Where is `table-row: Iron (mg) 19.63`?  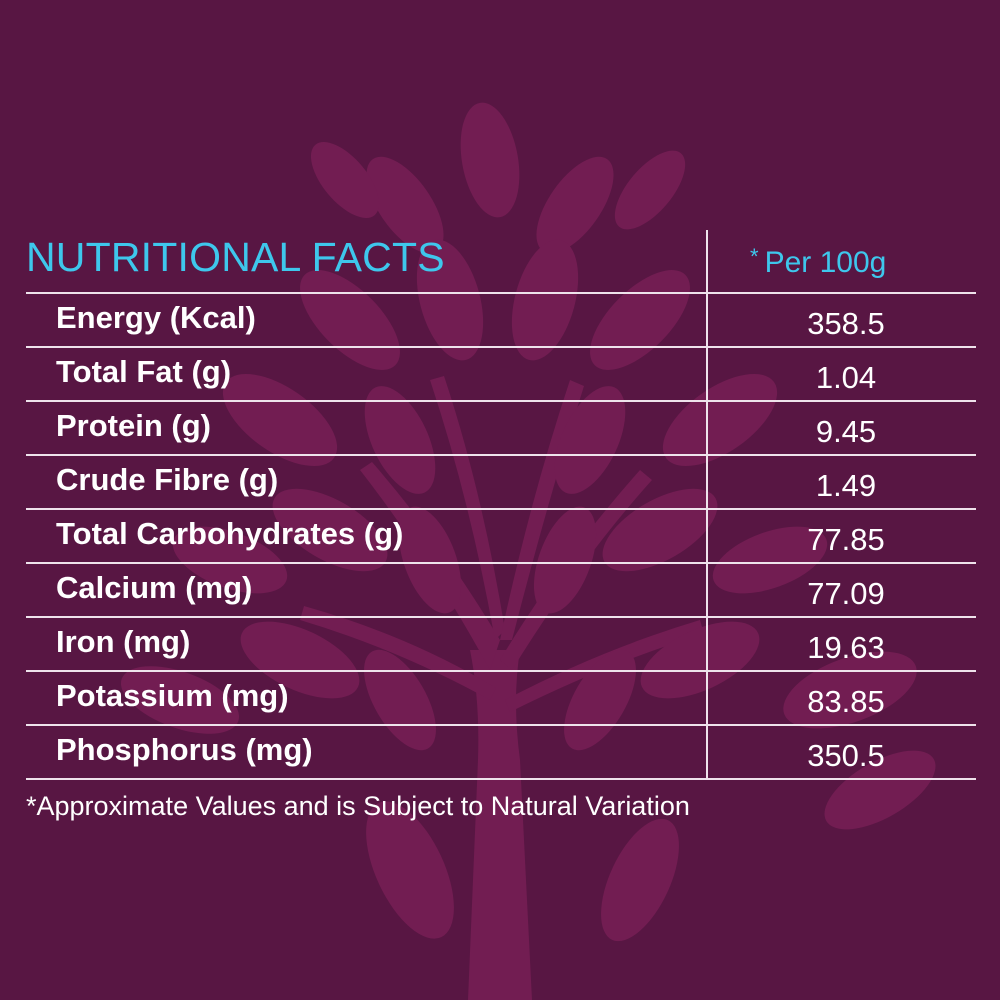 table-row: Iron (mg) 19.63 is located at coordinates (501, 643).